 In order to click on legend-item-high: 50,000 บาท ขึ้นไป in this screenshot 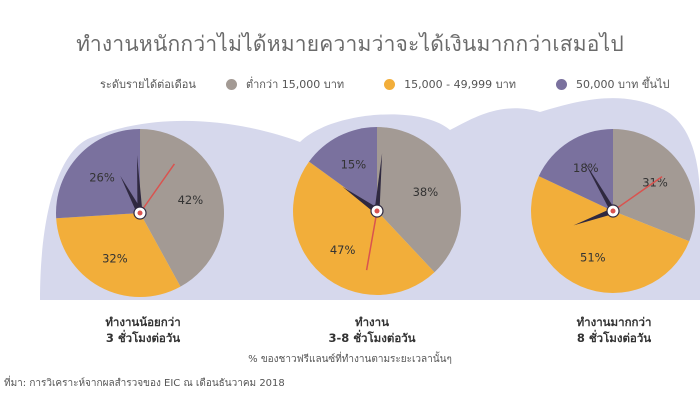, I will do `click(612, 84)`.